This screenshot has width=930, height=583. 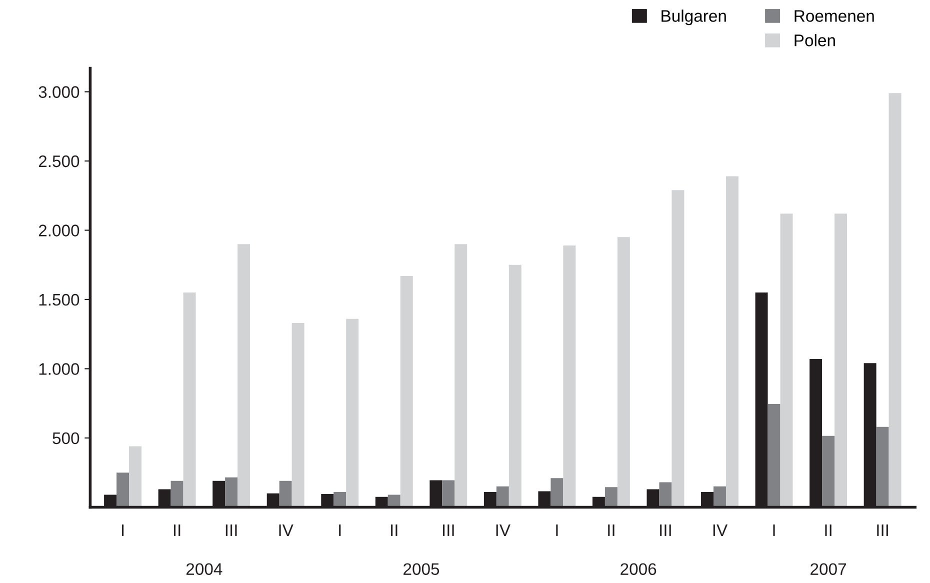 I want to click on y-tick-label: 500, so click(x=66, y=438).